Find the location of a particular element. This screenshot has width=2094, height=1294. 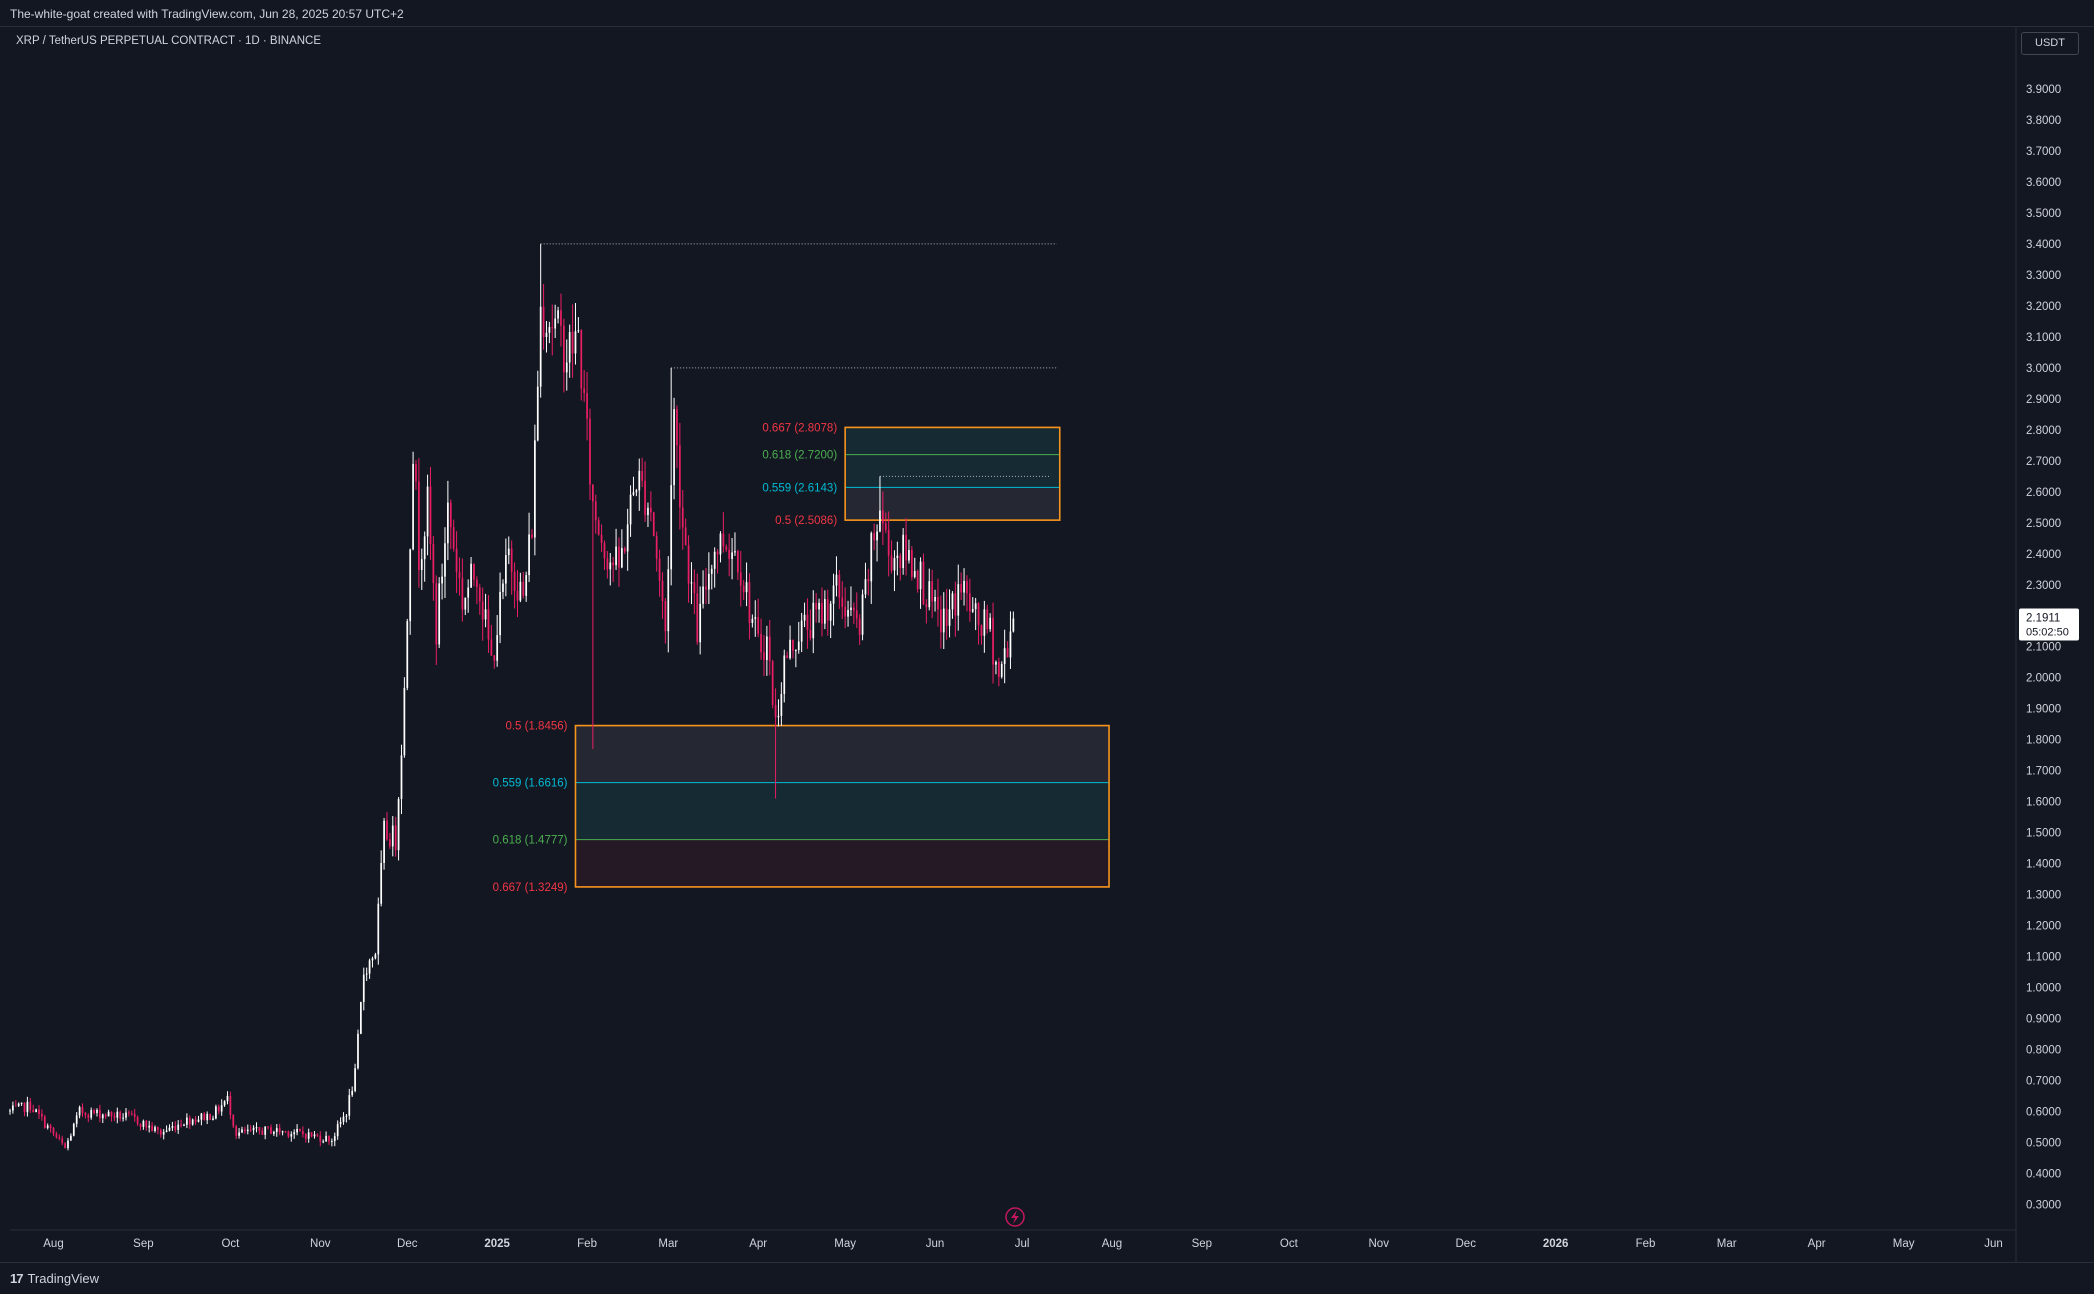

price-tick-label: 3.3000 is located at coordinates (2043, 276).